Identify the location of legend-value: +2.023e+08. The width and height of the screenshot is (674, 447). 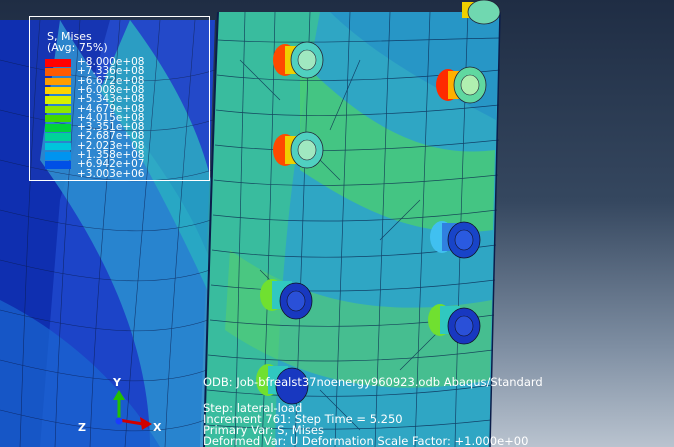
(111, 145).